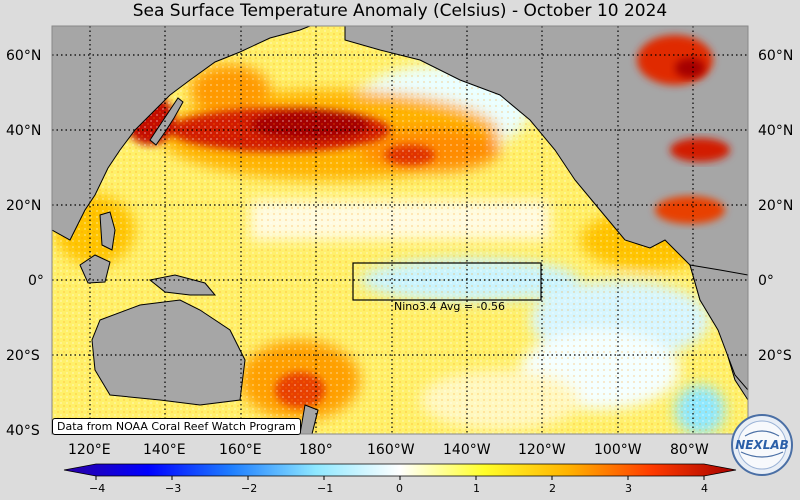 Image resolution: width=800 pixels, height=500 pixels. What do you see at coordinates (618, 450) in the screenshot?
I see `lon-label-100w: 100°W` at bounding box center [618, 450].